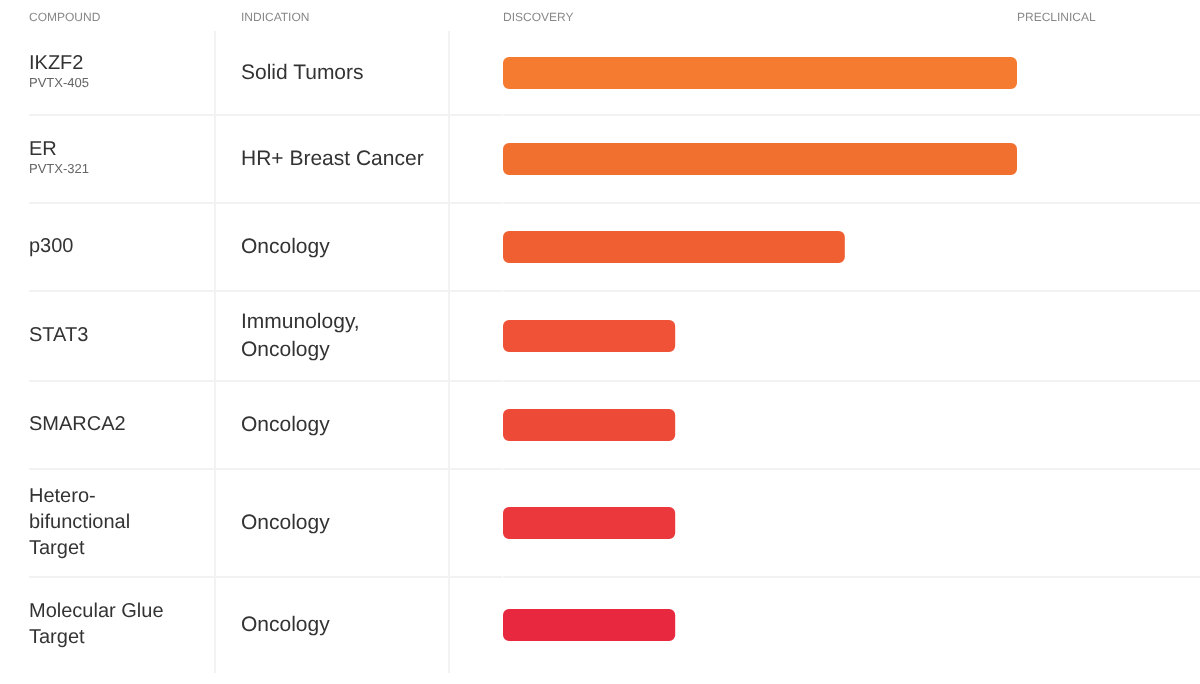 Image resolution: width=1200 pixels, height=684 pixels. What do you see at coordinates (97, 625) in the screenshot?
I see `y-tick-label: Molecular Glue Target` at bounding box center [97, 625].